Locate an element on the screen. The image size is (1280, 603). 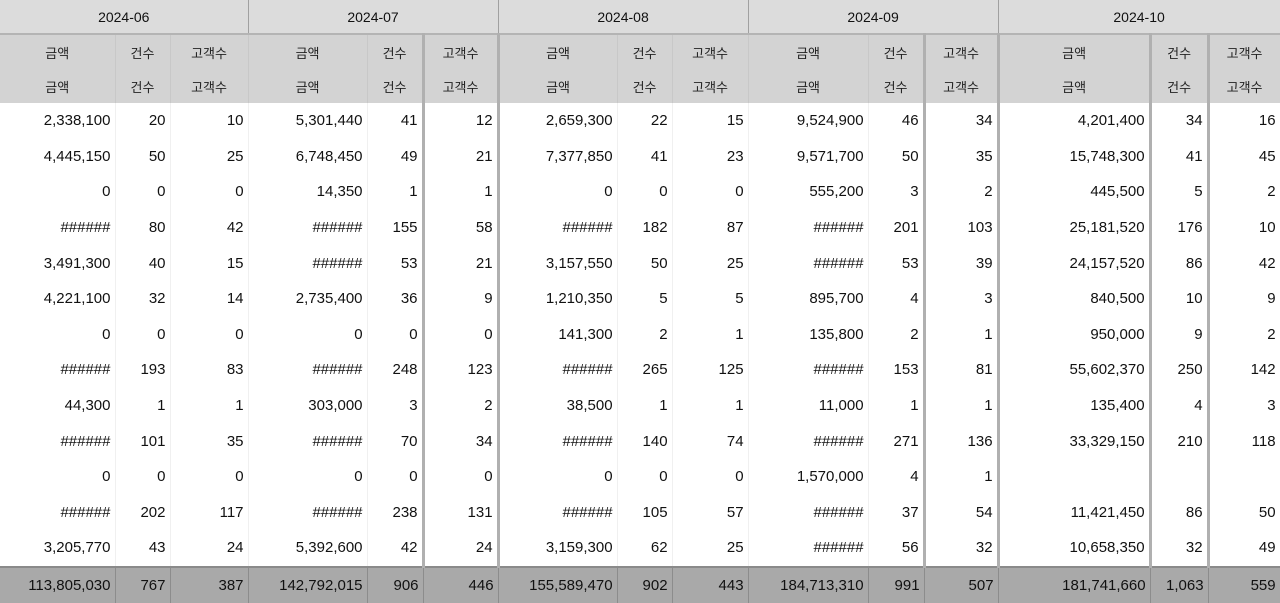
month-header: 2024-10 is located at coordinates (1139, 17).